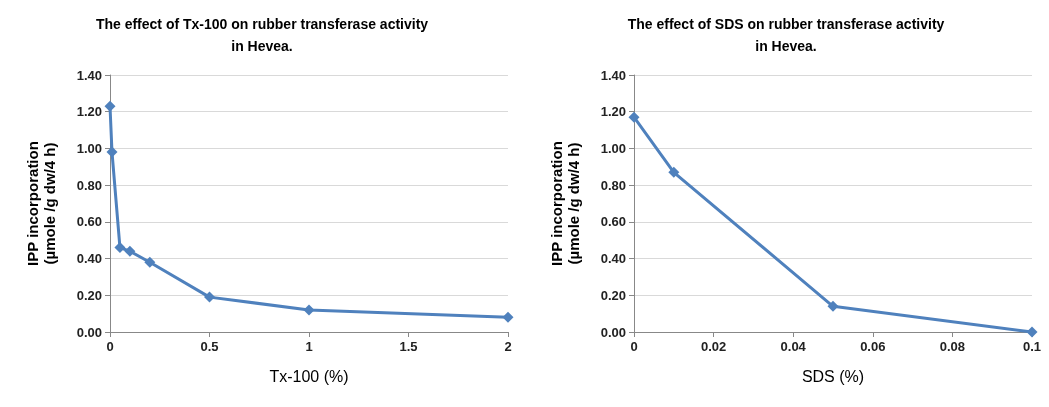 Image resolution: width=1049 pixels, height=407 pixels. What do you see at coordinates (713, 346) in the screenshot?
I see `x-tick-label: 0.02` at bounding box center [713, 346].